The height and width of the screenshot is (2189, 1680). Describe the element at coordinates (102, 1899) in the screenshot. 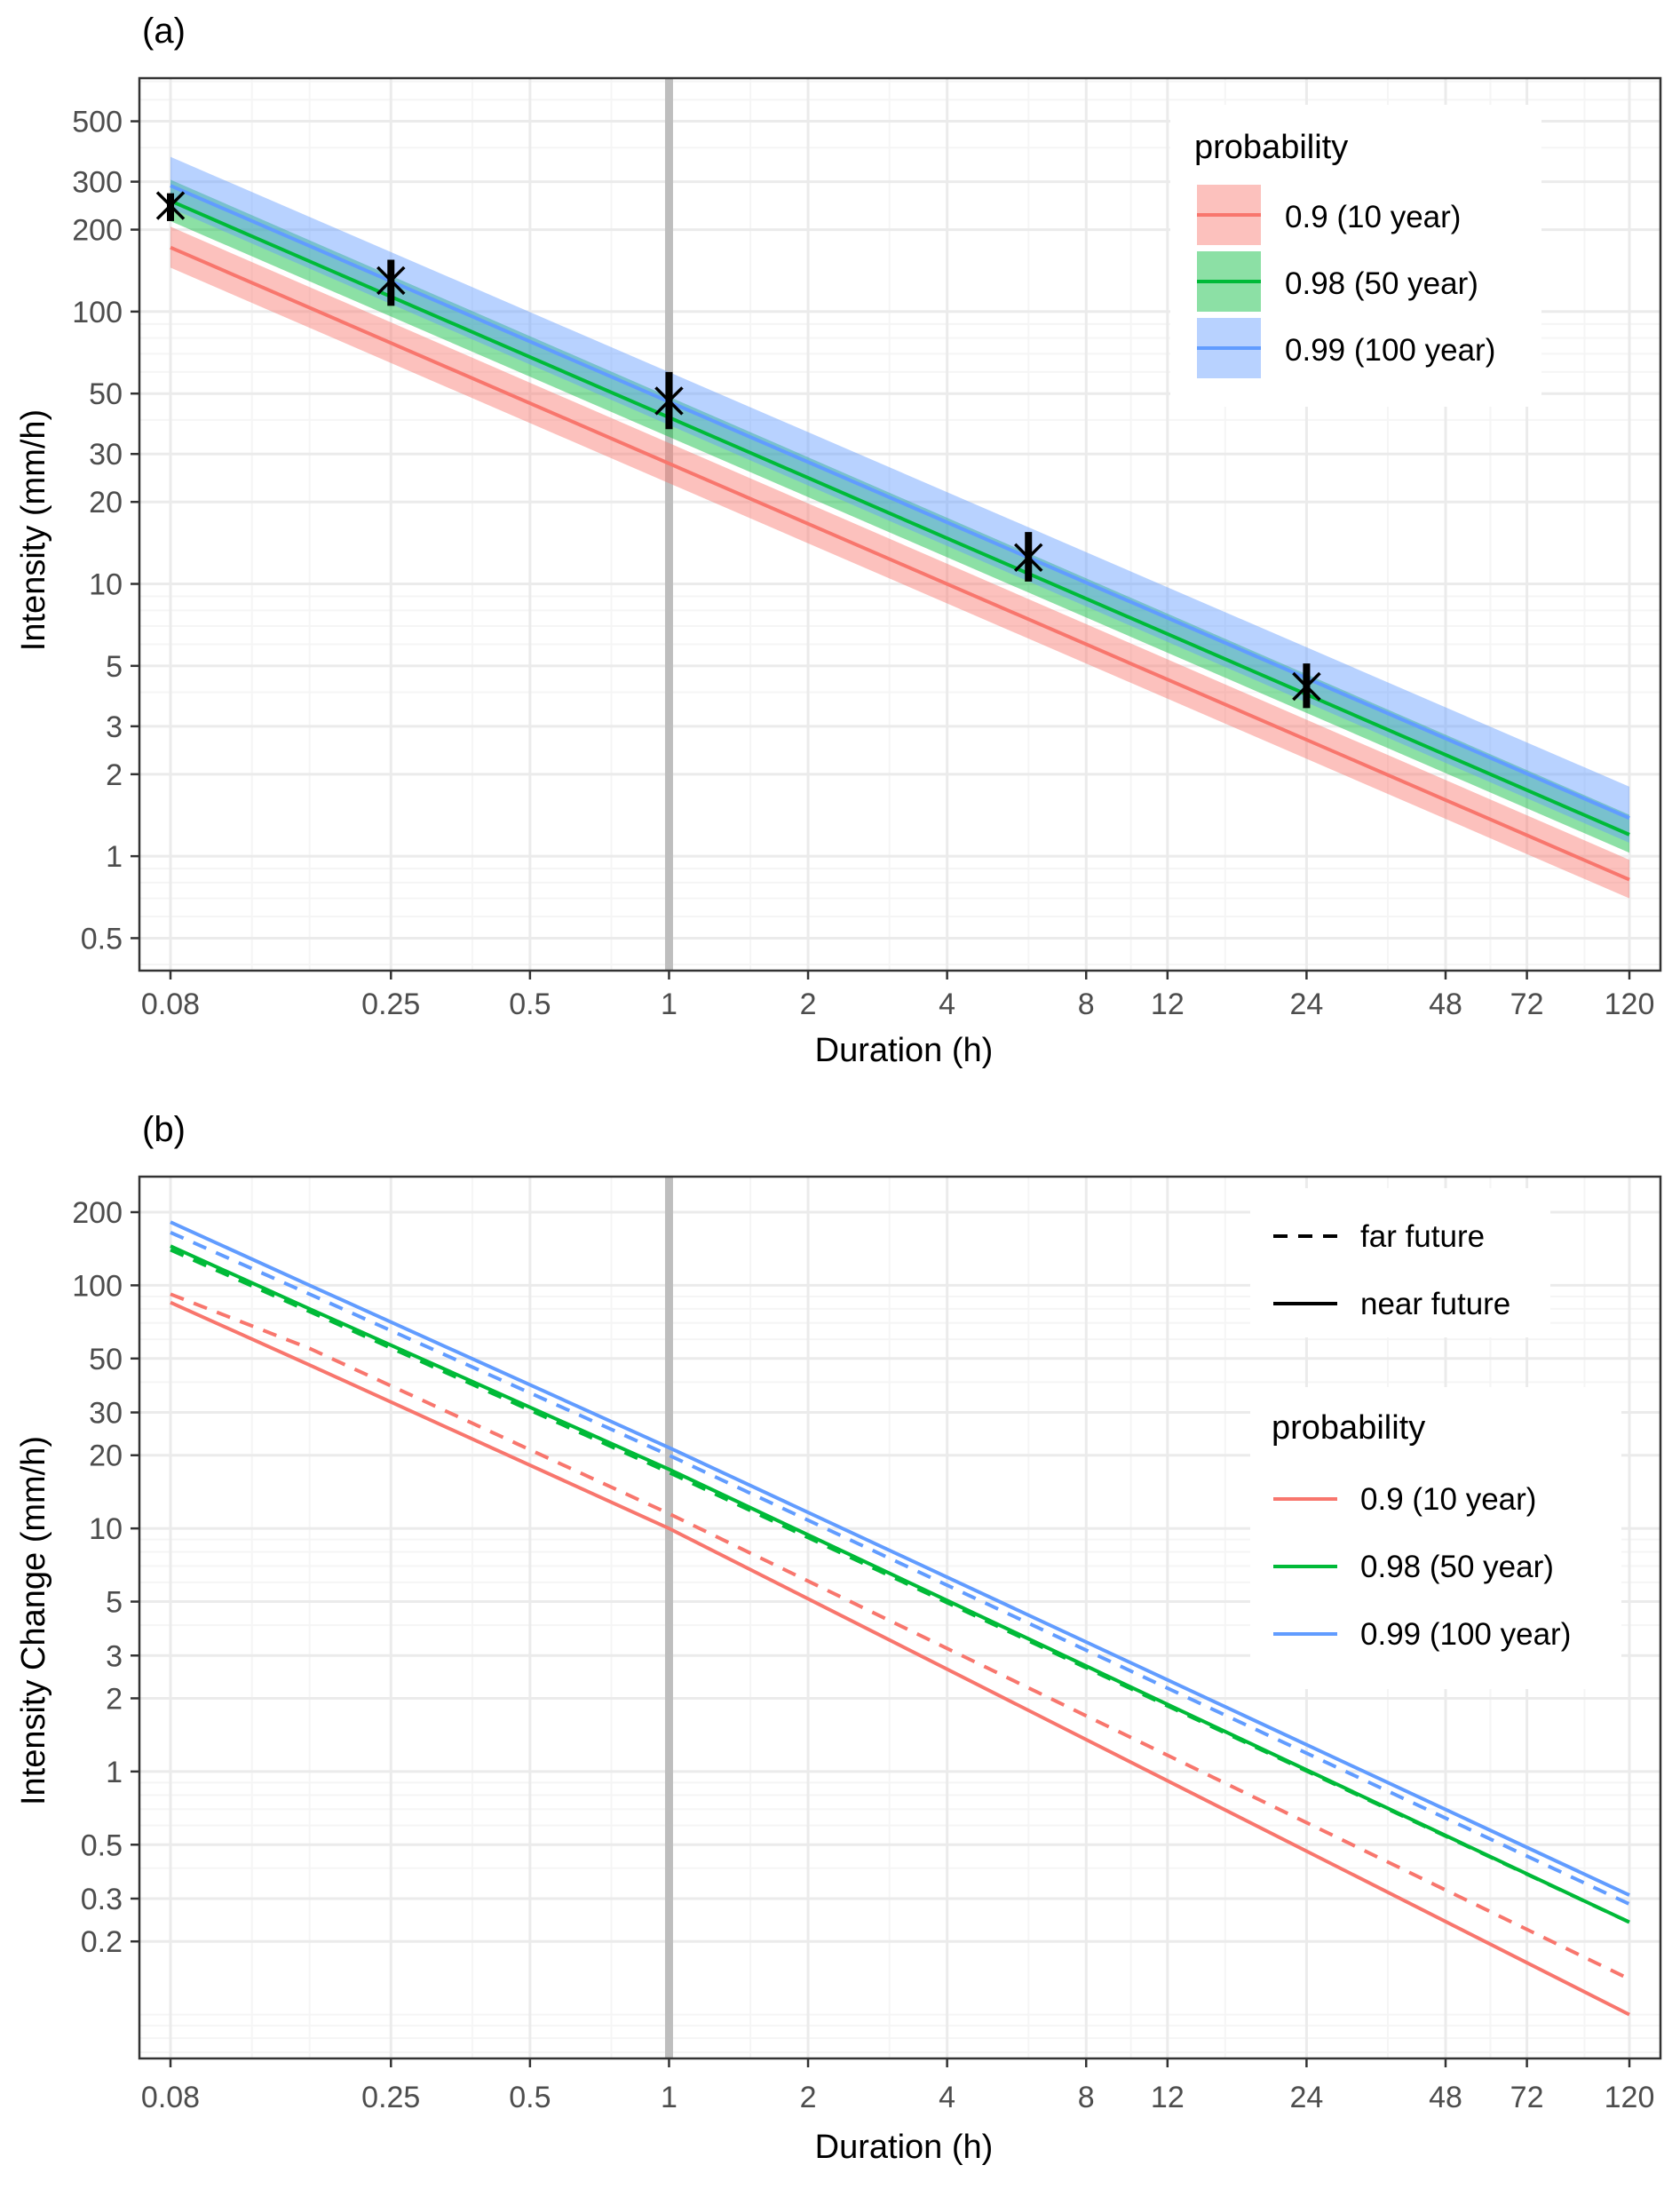

I see `y-tick-label: 0.3` at that location.